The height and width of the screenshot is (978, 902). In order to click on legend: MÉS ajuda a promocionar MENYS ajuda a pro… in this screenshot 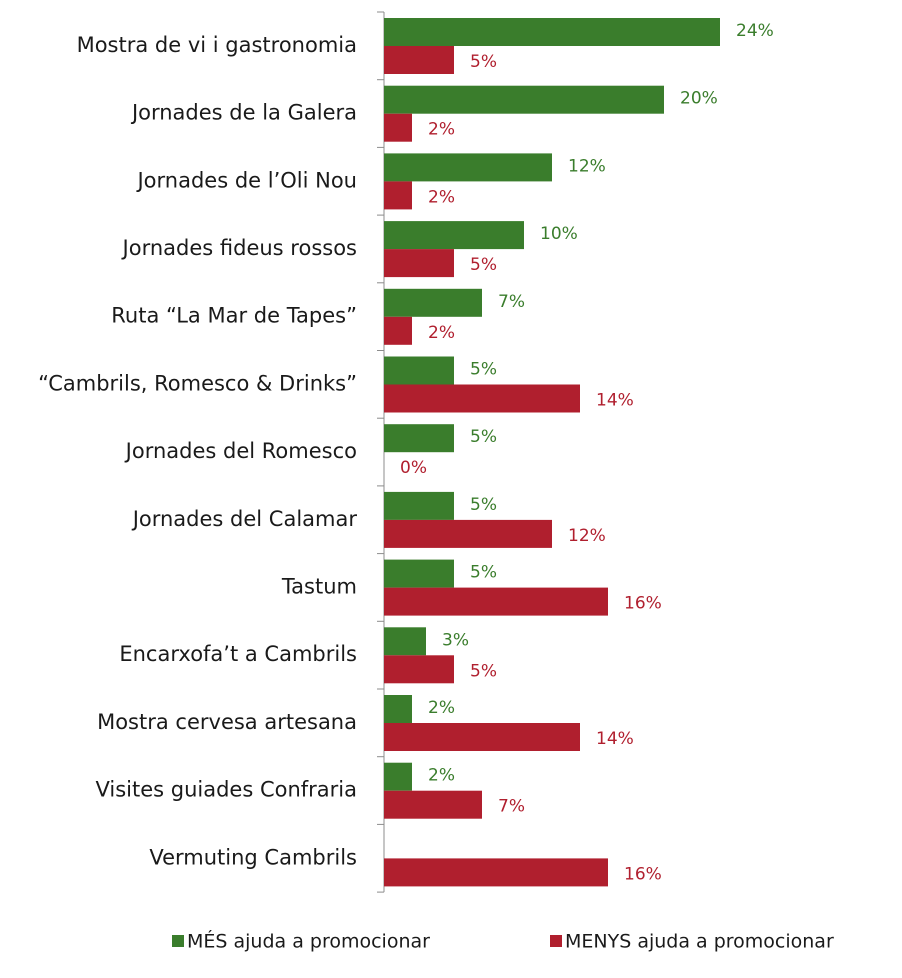, I will do `click(503, 941)`.